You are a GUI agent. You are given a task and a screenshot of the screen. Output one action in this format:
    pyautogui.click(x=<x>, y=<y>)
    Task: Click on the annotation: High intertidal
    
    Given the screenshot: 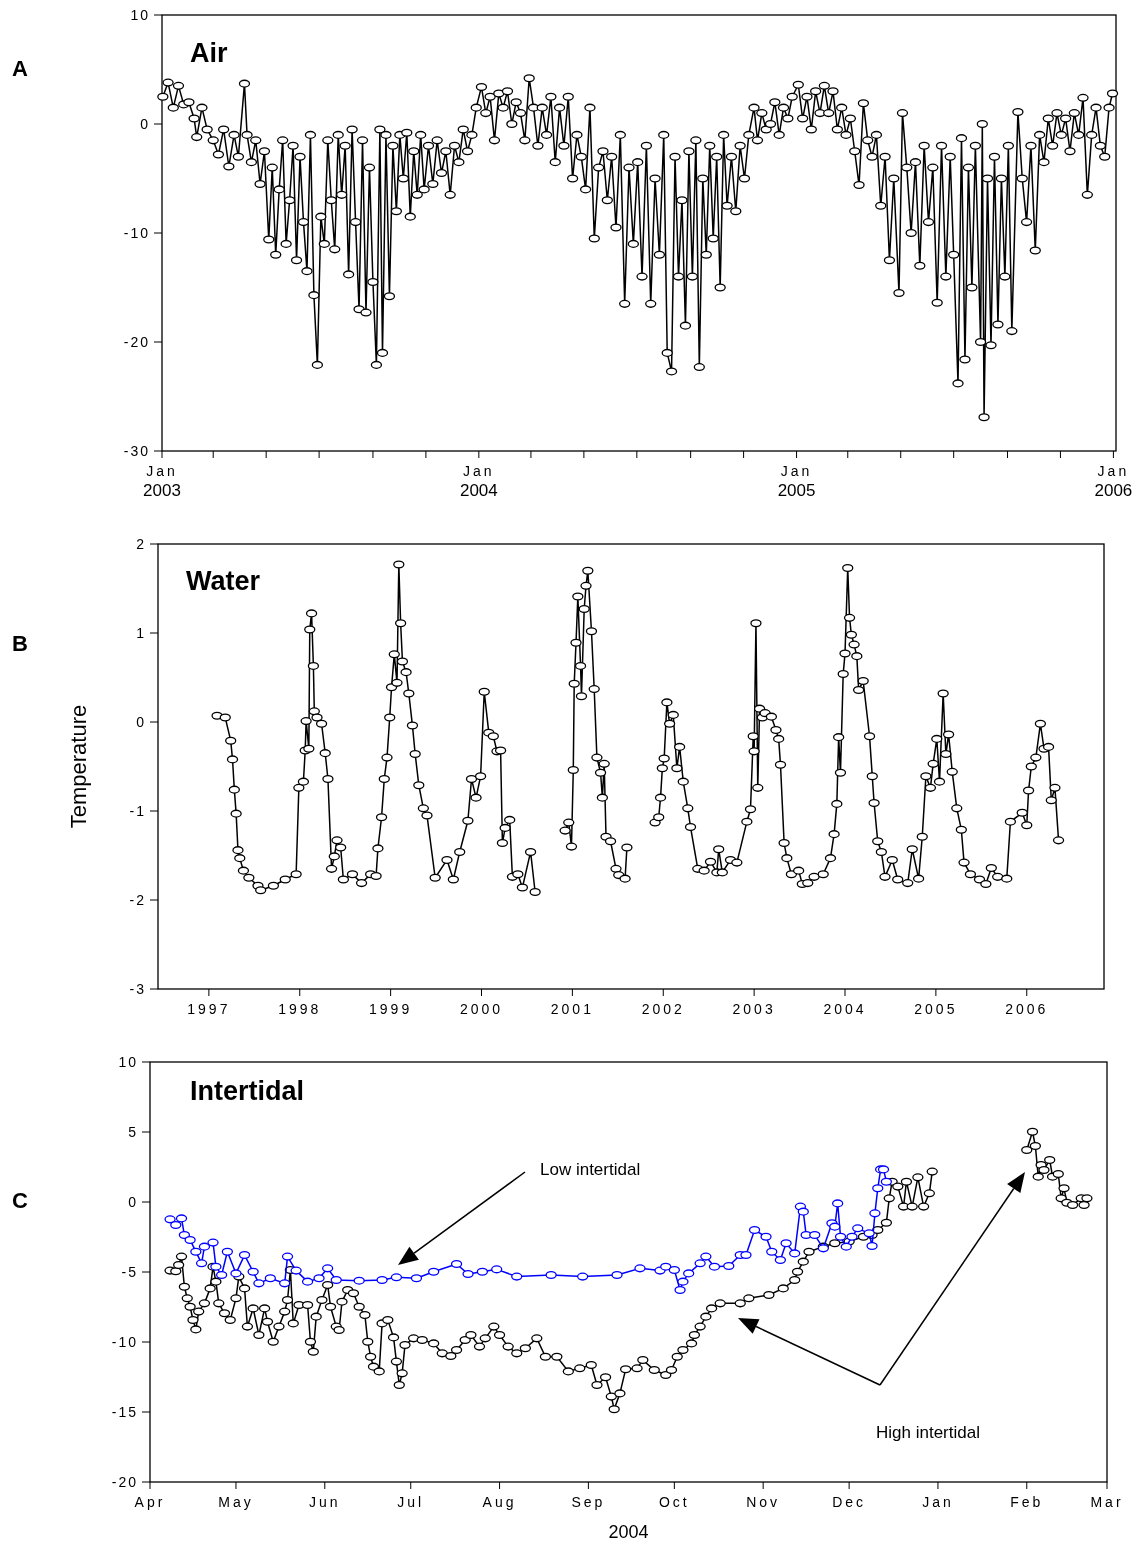 What is the action you would take?
    pyautogui.click(x=928, y=1432)
    